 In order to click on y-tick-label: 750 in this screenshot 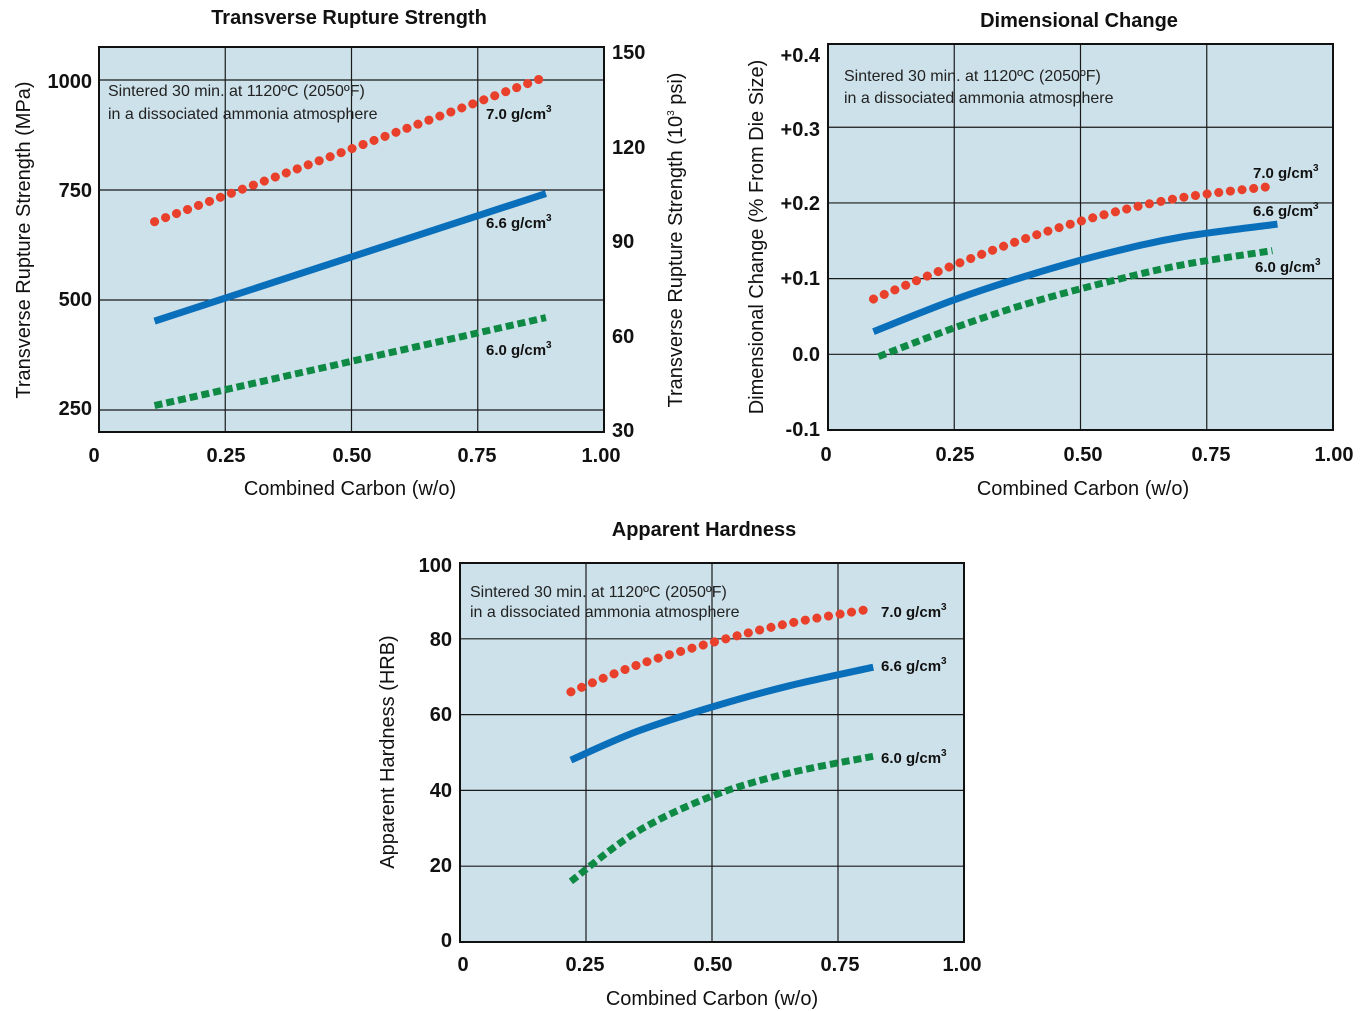, I will do `click(75, 191)`.